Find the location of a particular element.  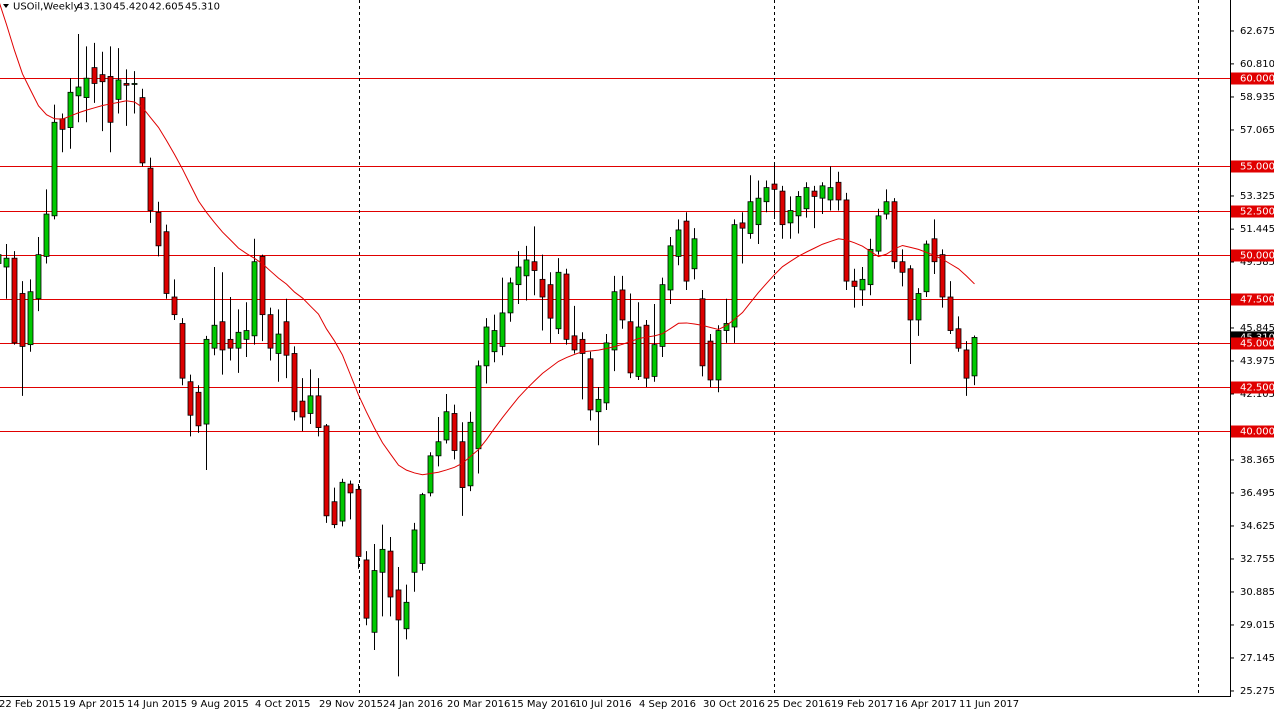

x-tick-label: 25 Dec 2016 is located at coordinates (799, 704).